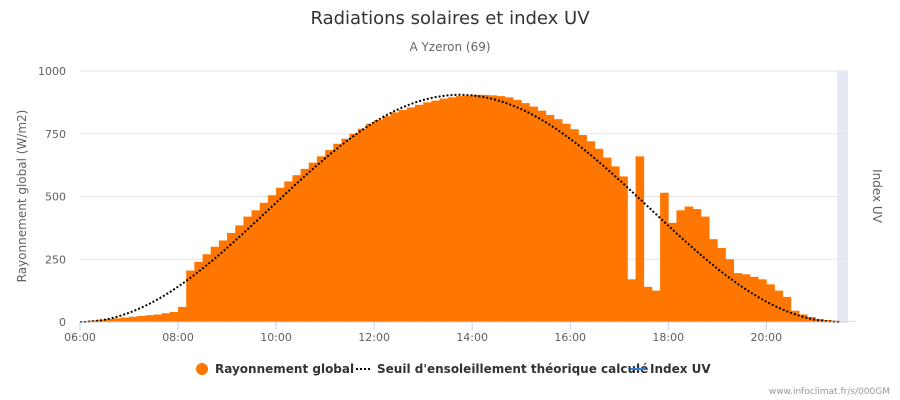 This screenshot has height=400, width=900. I want to click on x-tick-label: 06:00, so click(80, 337).